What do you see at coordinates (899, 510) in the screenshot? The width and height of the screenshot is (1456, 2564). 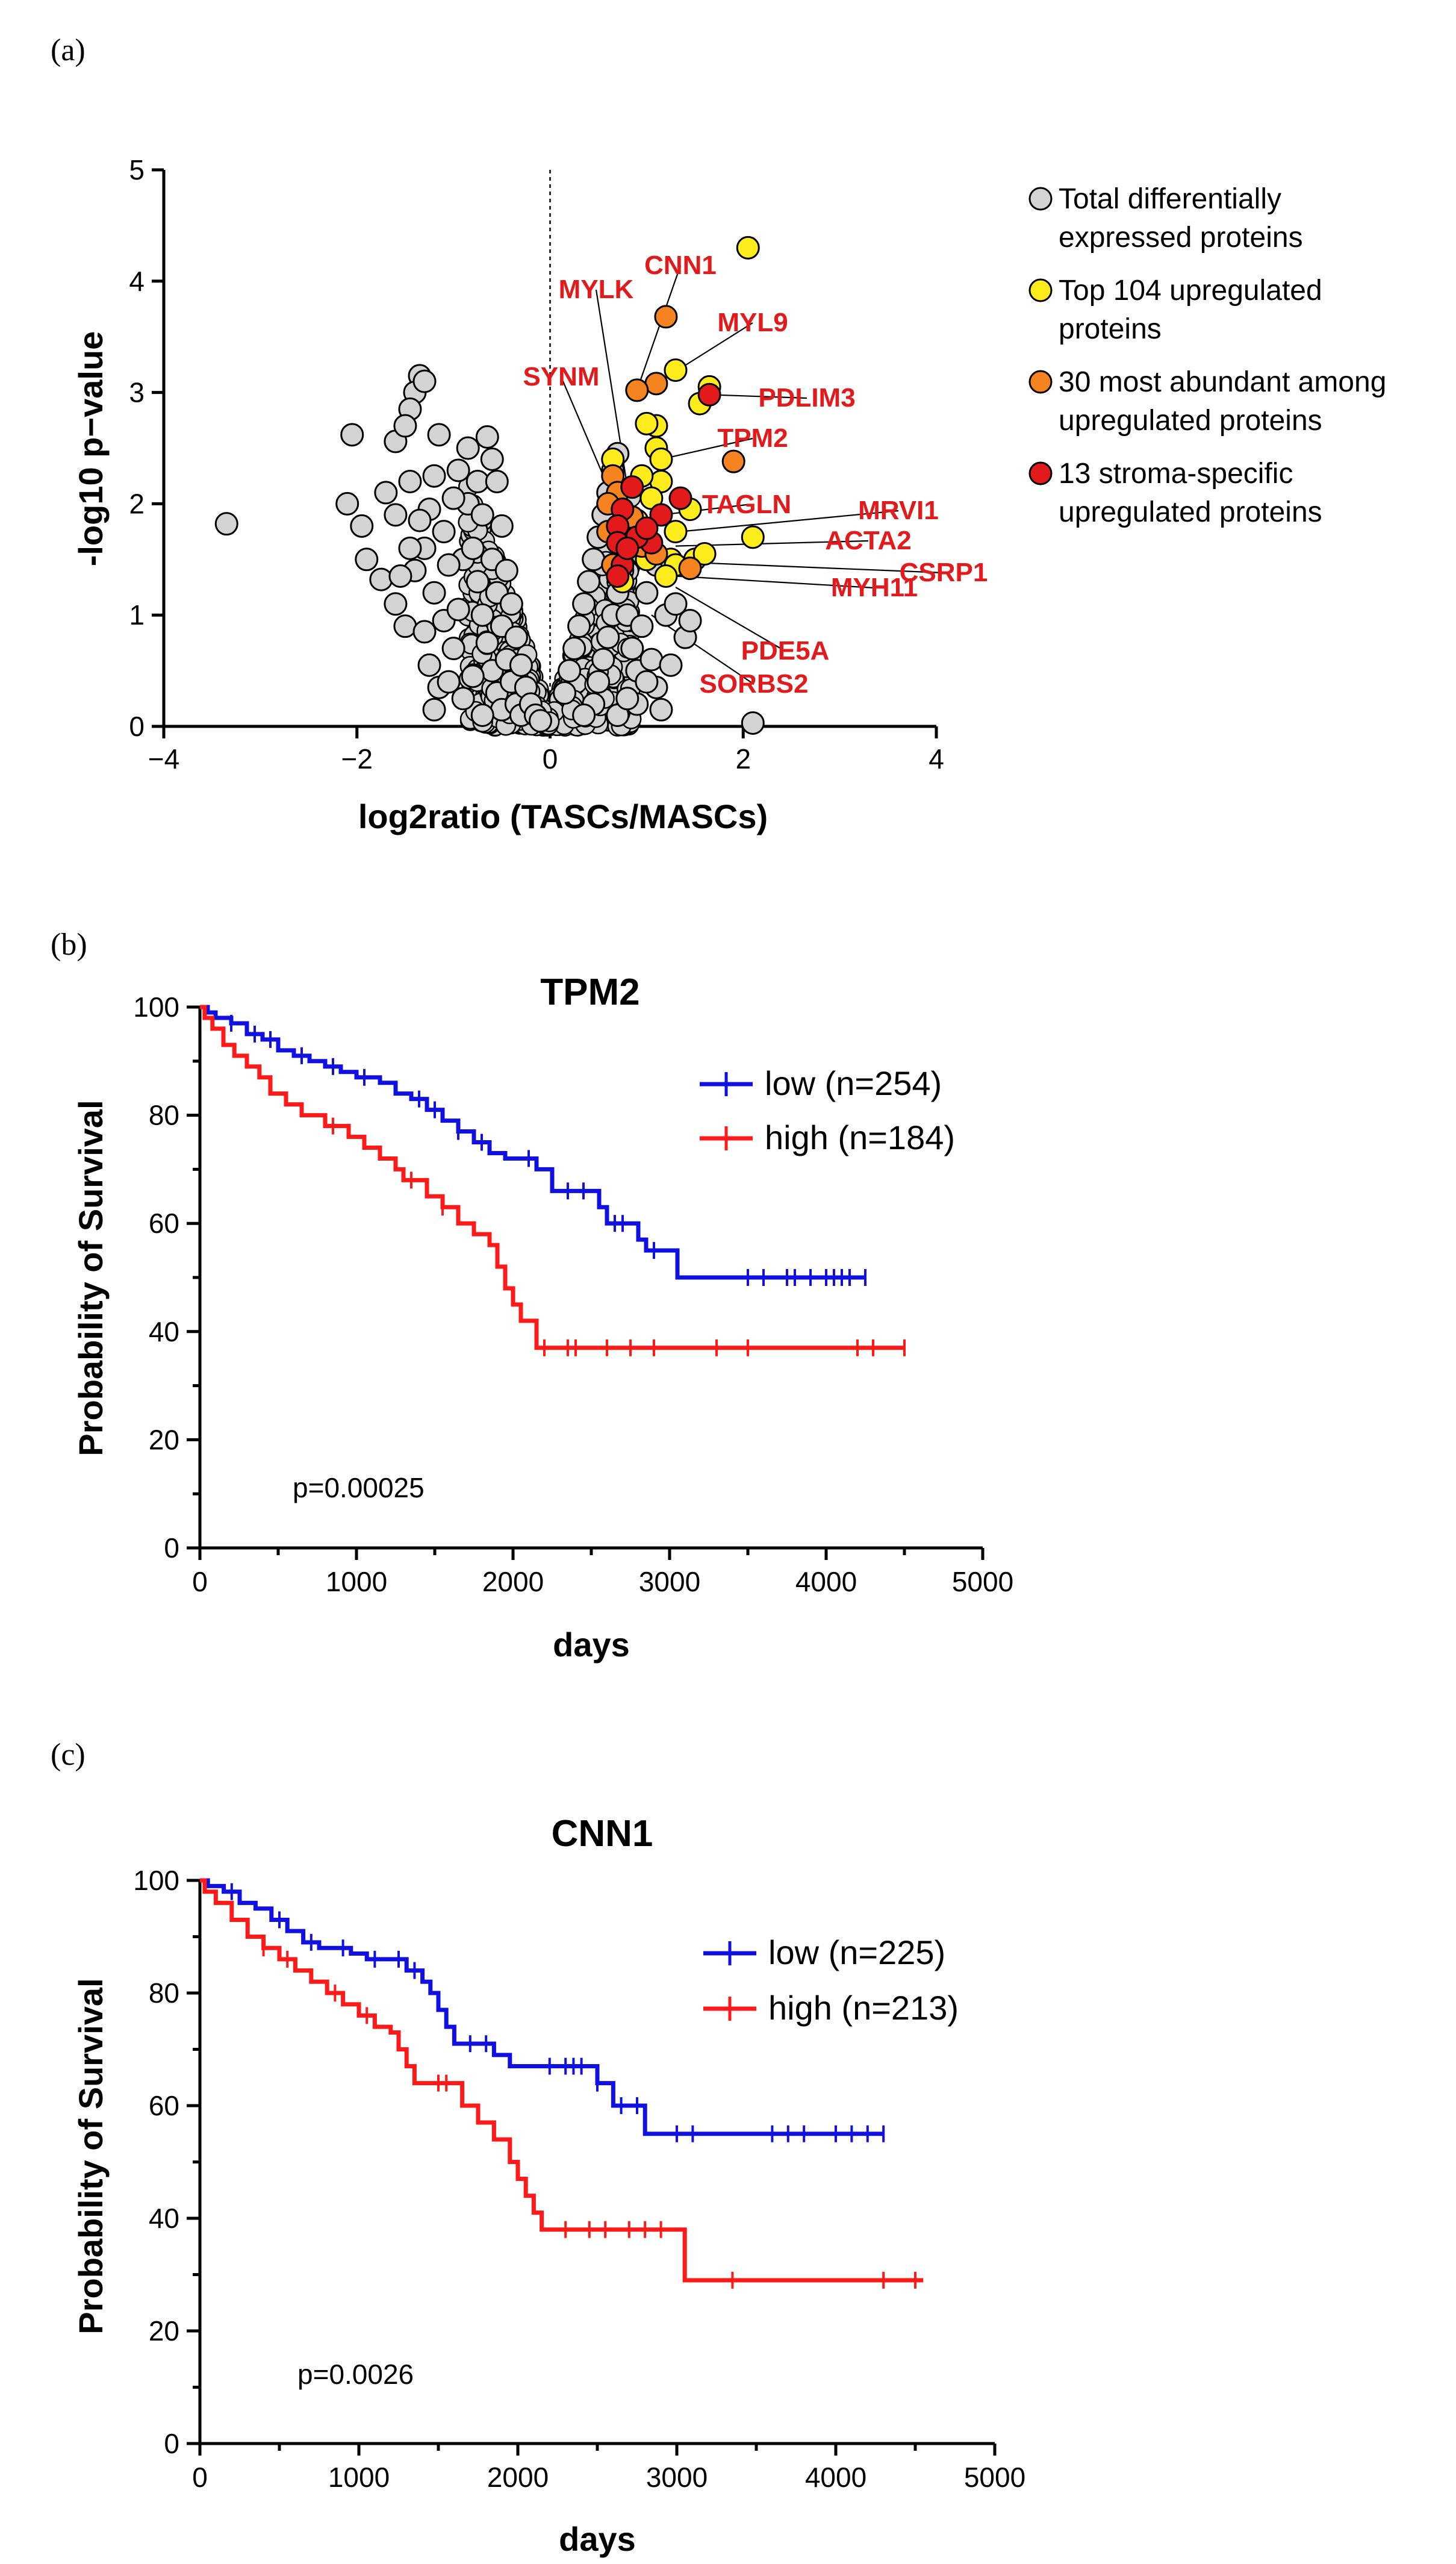 I see `gene-label: MRVI1` at bounding box center [899, 510].